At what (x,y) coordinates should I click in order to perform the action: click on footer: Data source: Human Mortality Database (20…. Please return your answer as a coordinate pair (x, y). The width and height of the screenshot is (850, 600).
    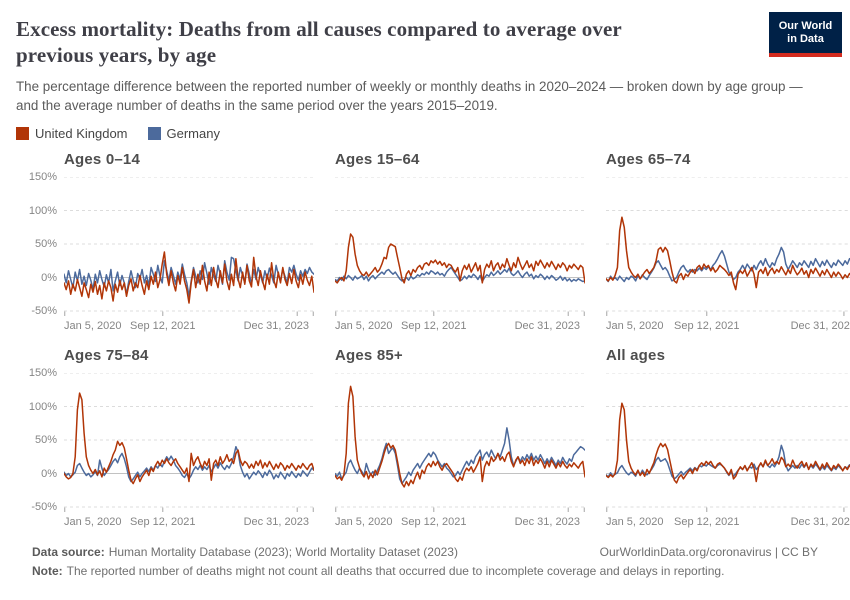
    Looking at the image, I should click on (425, 561).